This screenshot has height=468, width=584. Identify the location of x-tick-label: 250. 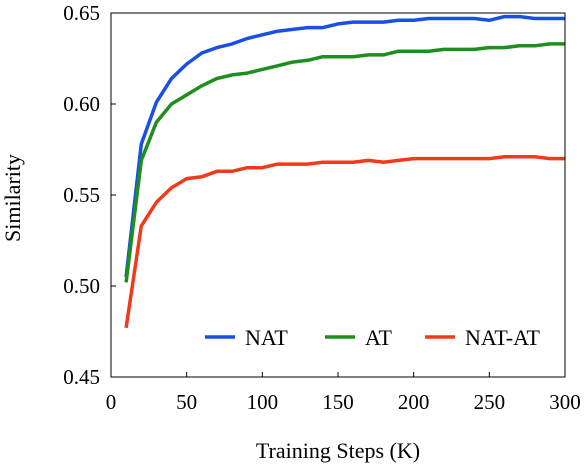
(490, 402).